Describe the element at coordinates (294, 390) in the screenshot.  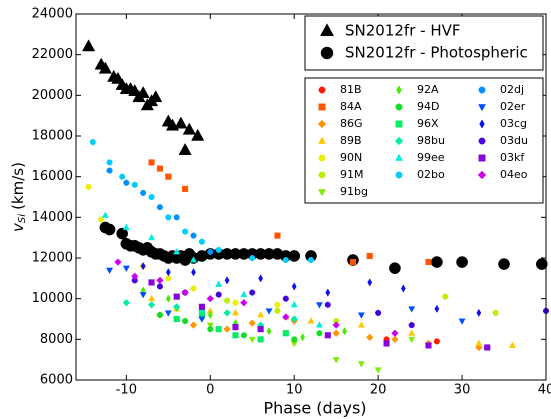
I see `x-tick-label: 10` at that location.